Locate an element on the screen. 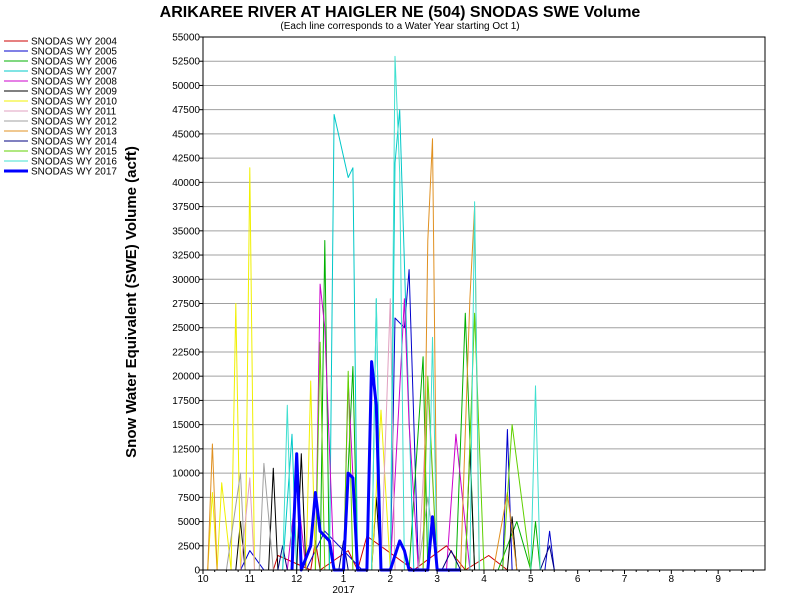 The height and width of the screenshot is (600, 800). y-tick-label: 35000 is located at coordinates (186, 231).